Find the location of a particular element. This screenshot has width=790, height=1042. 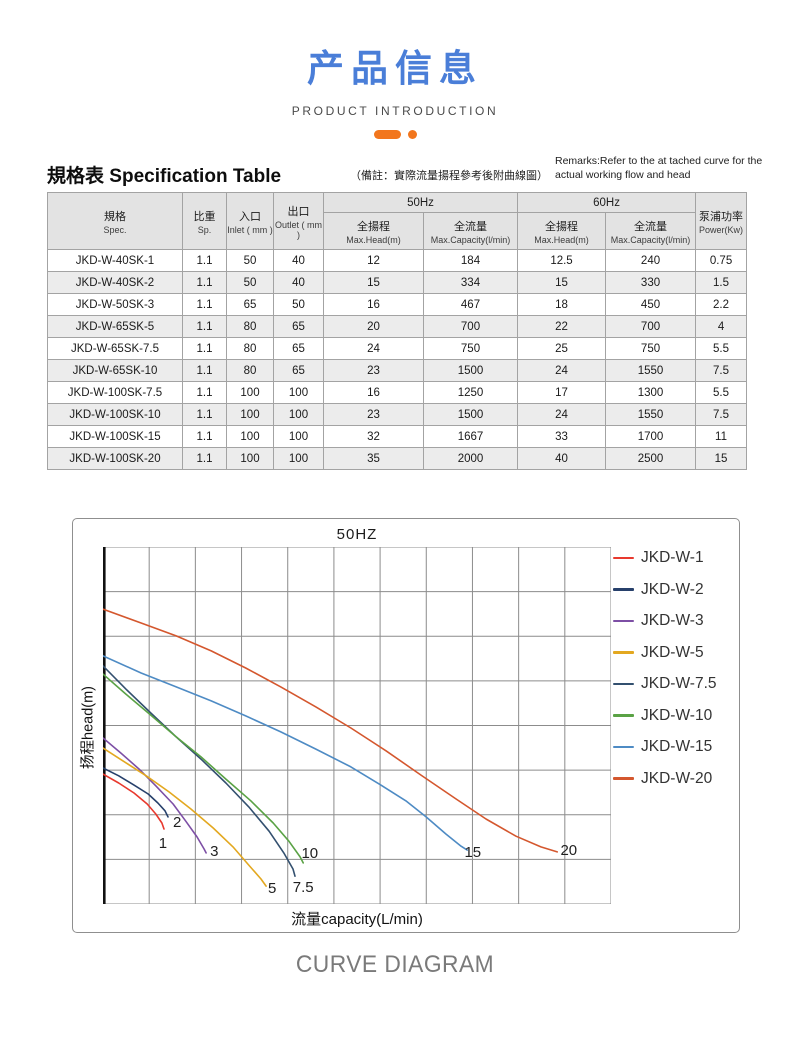

table-cell: 17 is located at coordinates (562, 392).